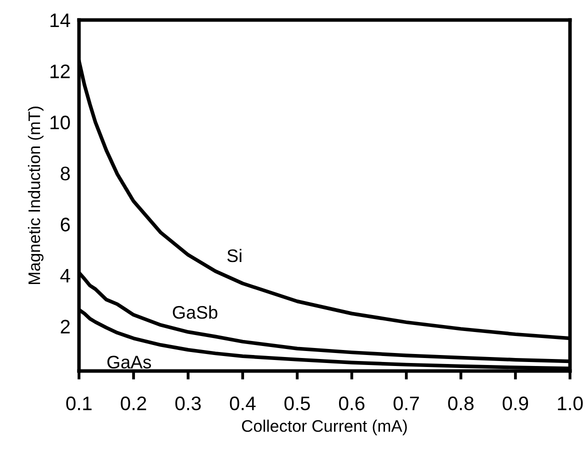  Describe the element at coordinates (65, 225) in the screenshot. I see `y-tick-label: 6` at that location.